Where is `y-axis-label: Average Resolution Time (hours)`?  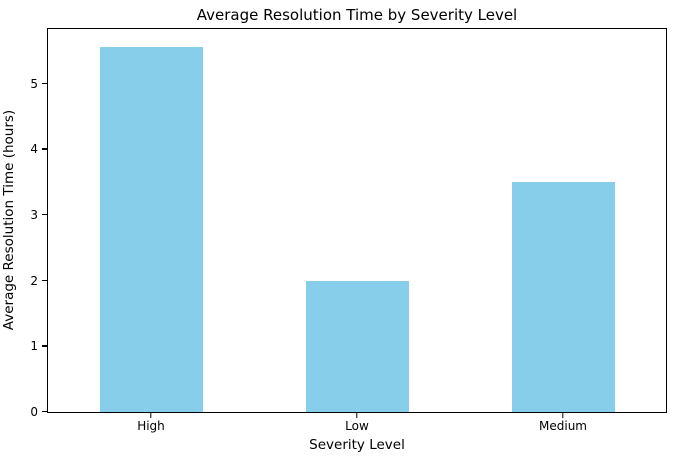 y-axis-label: Average Resolution Time (hours) is located at coordinates (9, 220).